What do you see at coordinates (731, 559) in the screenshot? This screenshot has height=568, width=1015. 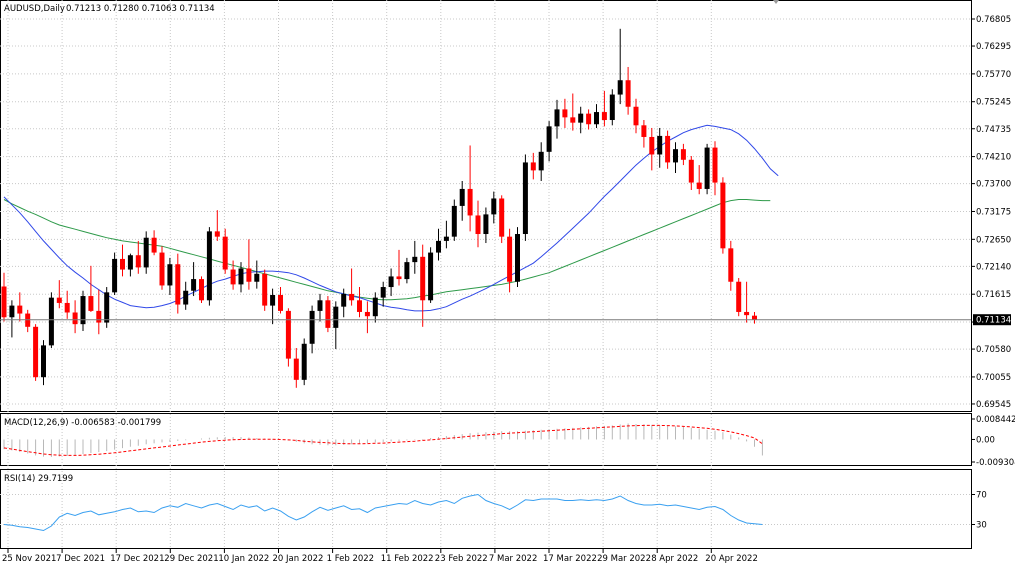 I see `time-tick-label: 20 Apr 2022` at bounding box center [731, 559].